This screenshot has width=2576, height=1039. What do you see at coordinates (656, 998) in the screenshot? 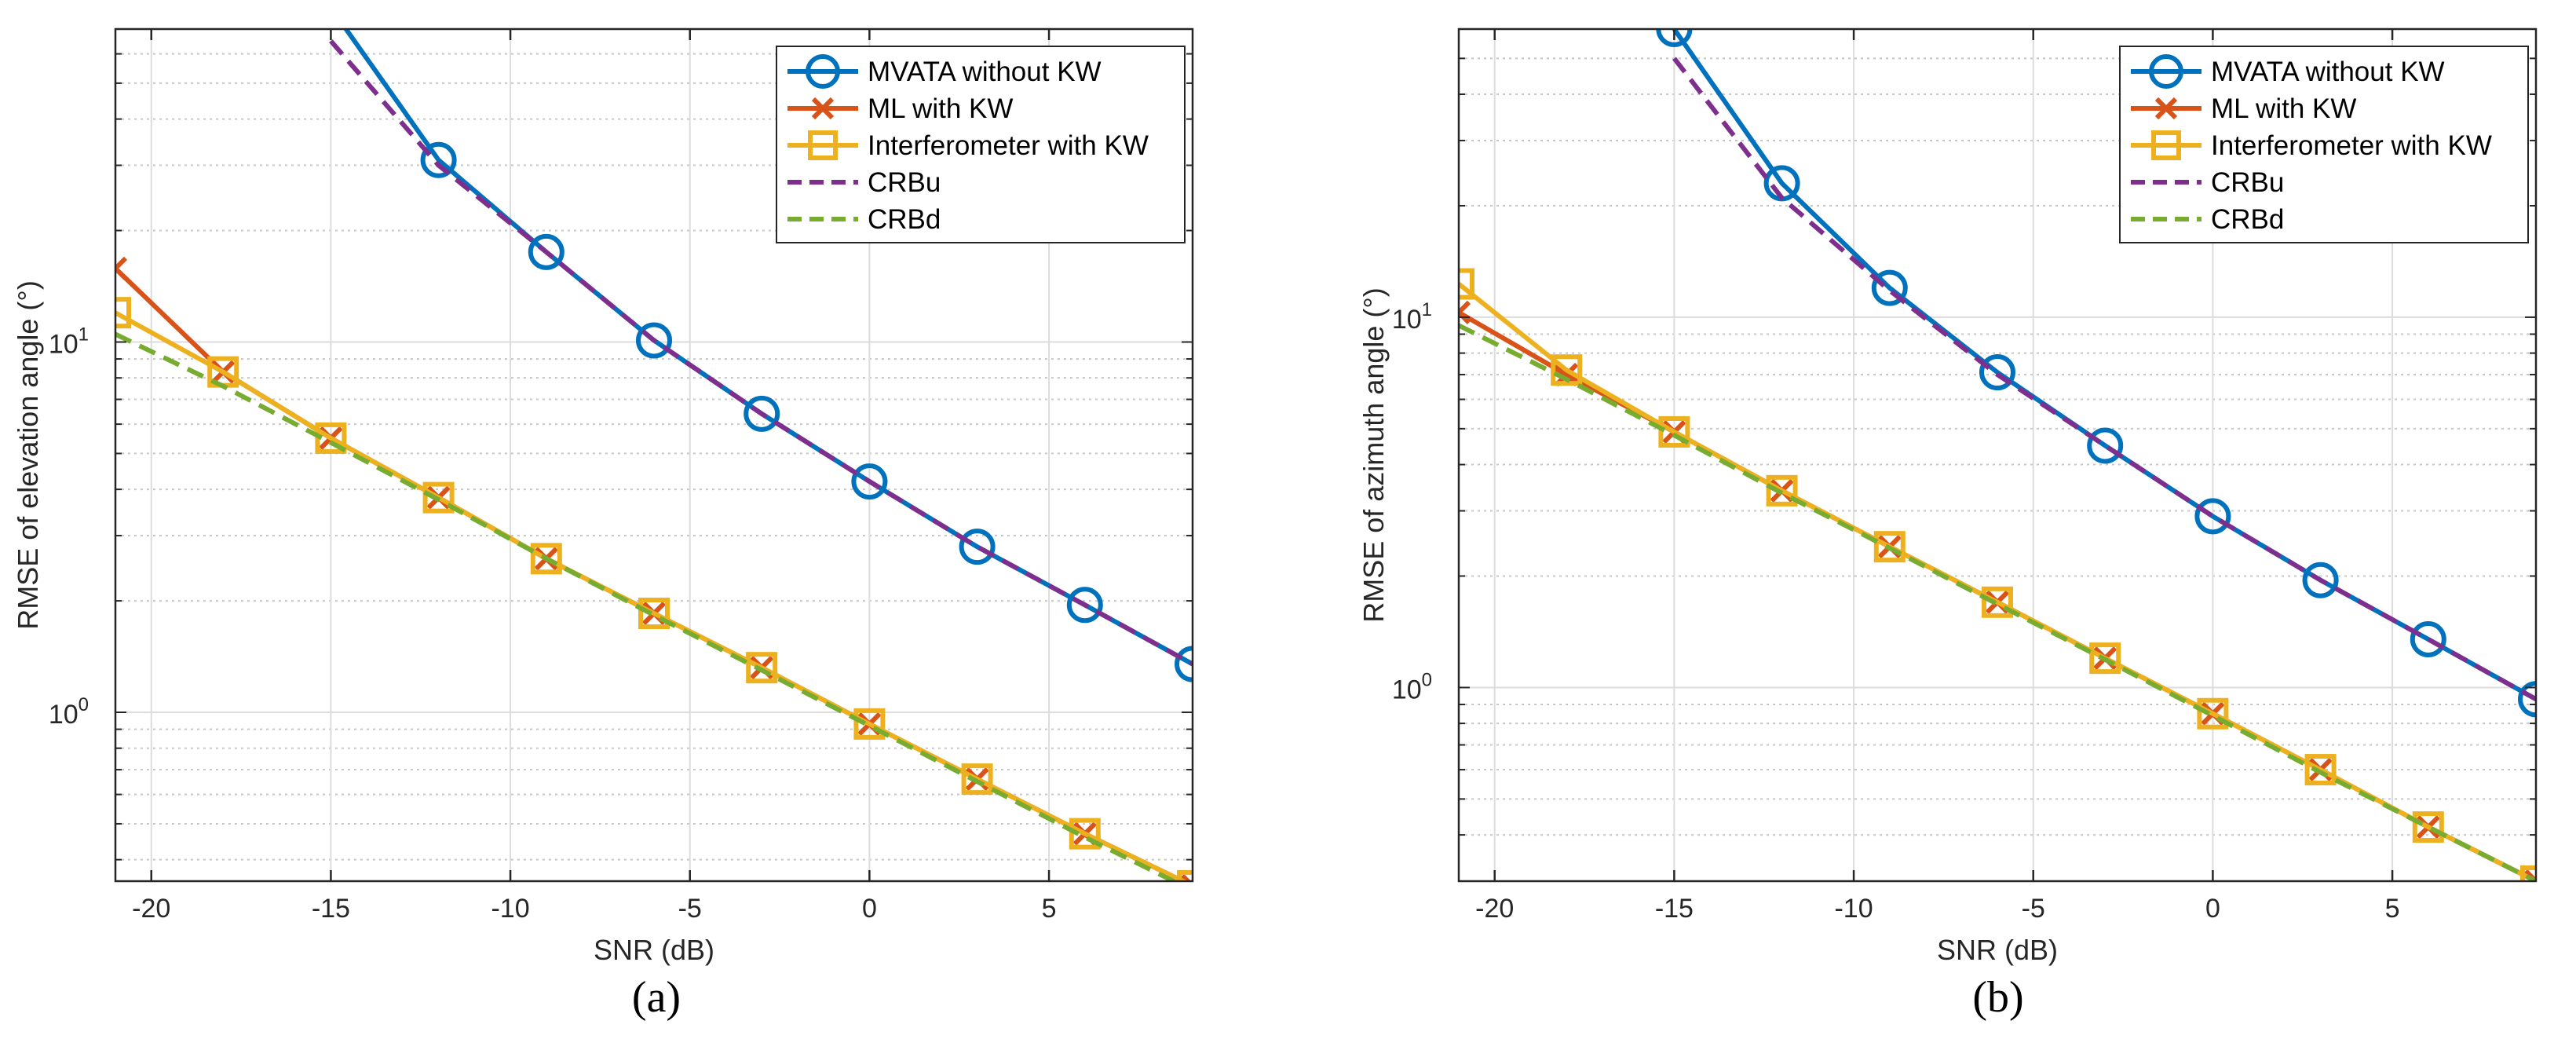
I see `subfigure-label: (a)` at bounding box center [656, 998].